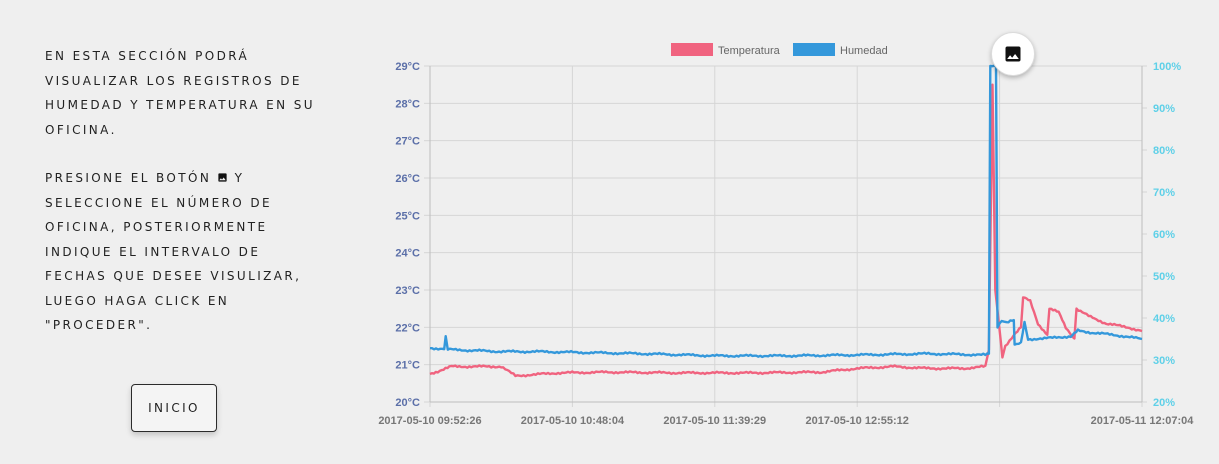 This screenshot has height=464, width=1219. Describe the element at coordinates (1164, 403) in the screenshot. I see `y-right-tick-label: 20%` at that location.